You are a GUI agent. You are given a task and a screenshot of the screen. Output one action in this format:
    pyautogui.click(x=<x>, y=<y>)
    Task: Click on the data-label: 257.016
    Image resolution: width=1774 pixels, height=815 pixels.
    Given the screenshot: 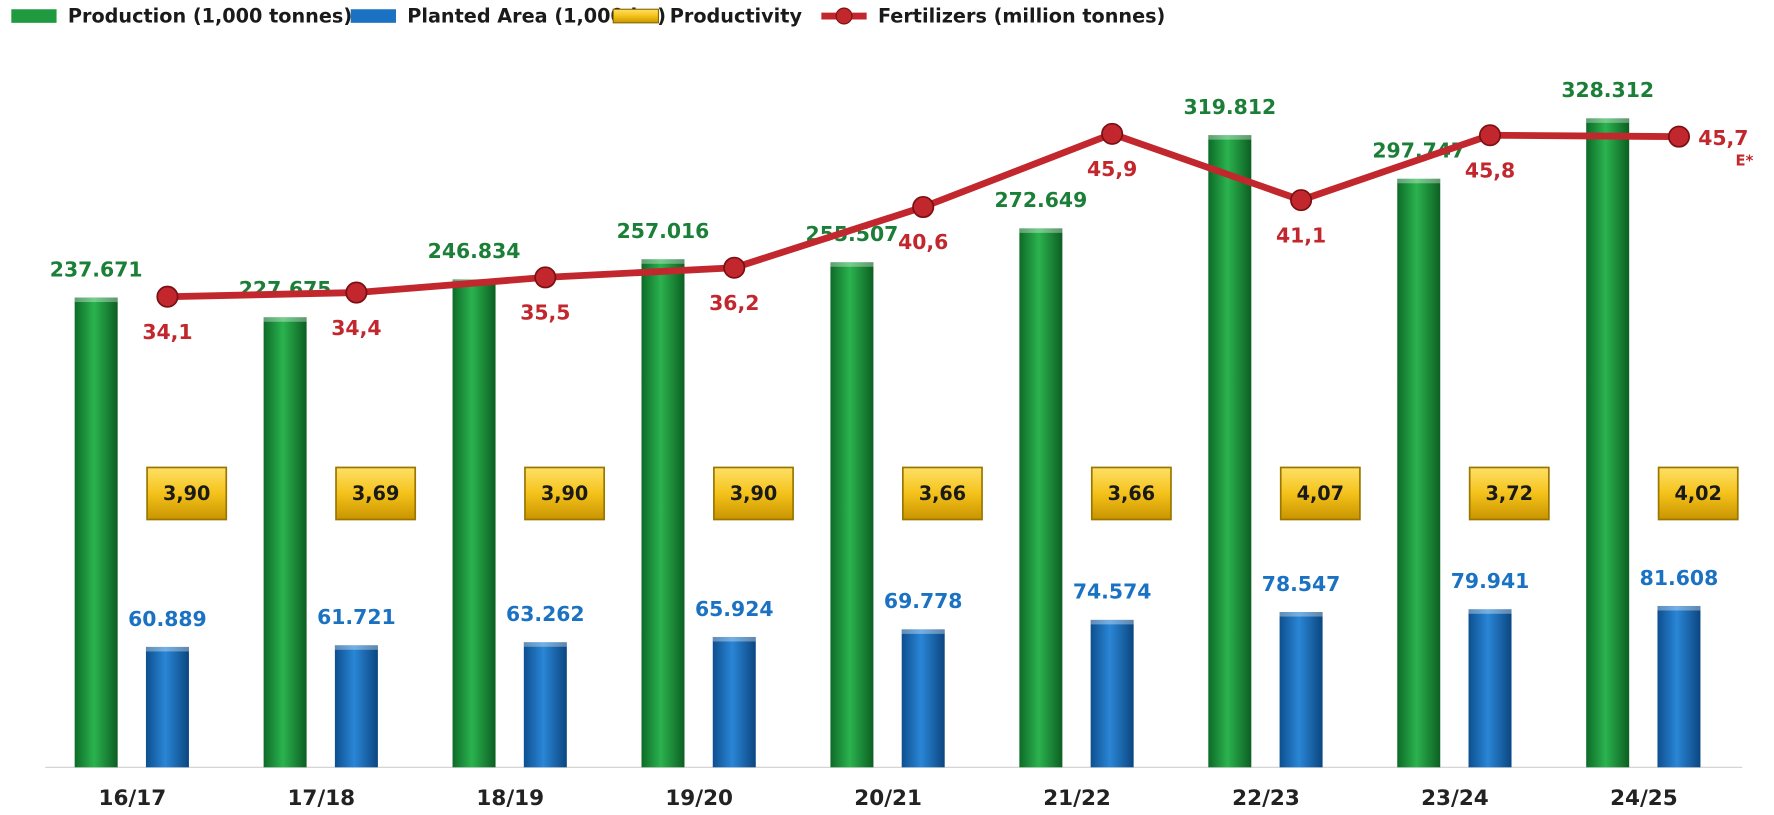 What is the action you would take?
    pyautogui.click(x=663, y=231)
    